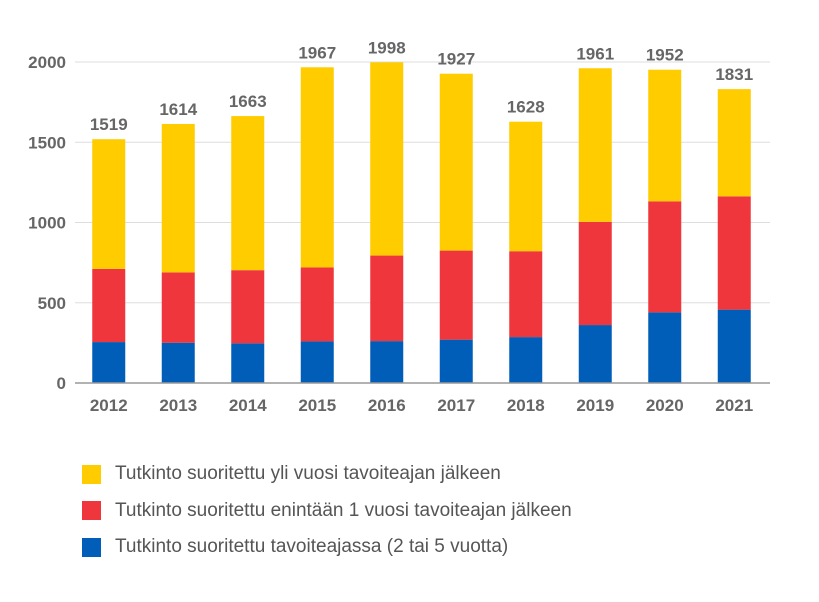 The width and height of the screenshot is (819, 602). I want to click on y-tick-label: 1000, so click(47, 223).